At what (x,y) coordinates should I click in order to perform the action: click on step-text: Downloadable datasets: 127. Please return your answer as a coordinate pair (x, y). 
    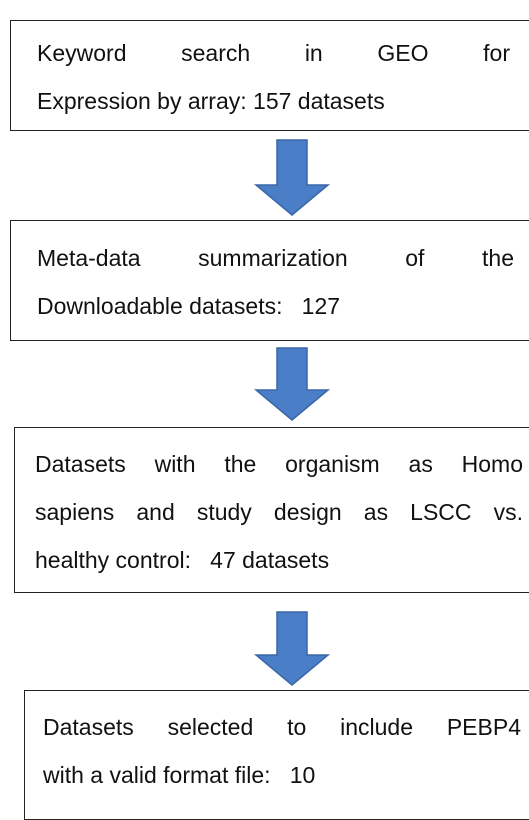
    Looking at the image, I should click on (189, 306).